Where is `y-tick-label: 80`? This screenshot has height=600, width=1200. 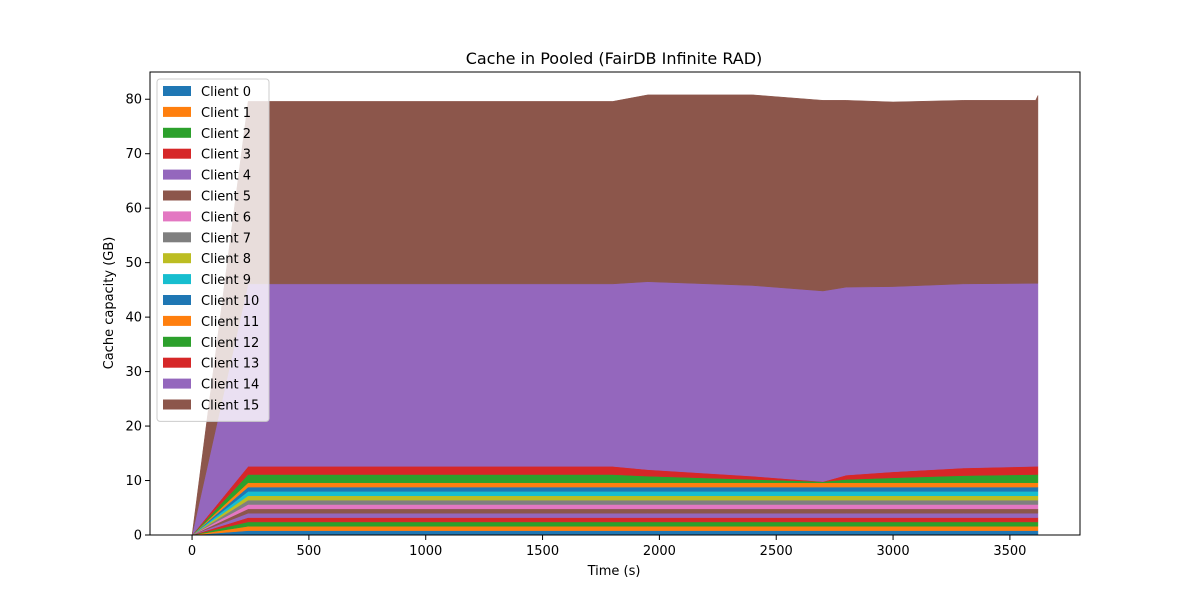
y-tick-label: 80 is located at coordinates (133, 100).